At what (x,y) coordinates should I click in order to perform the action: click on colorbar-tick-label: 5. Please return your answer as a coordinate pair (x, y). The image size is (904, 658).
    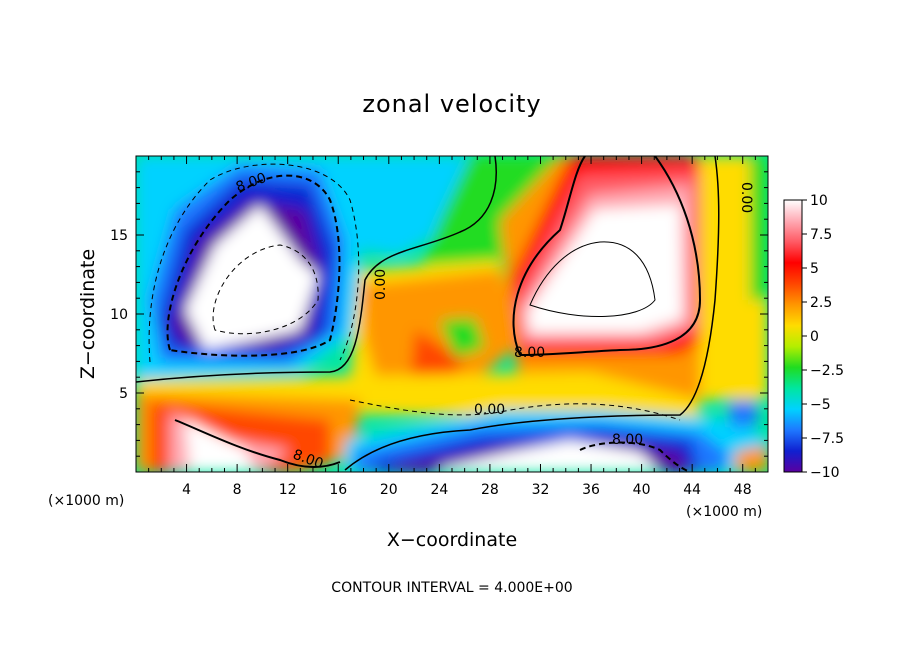
    Looking at the image, I should click on (814, 269).